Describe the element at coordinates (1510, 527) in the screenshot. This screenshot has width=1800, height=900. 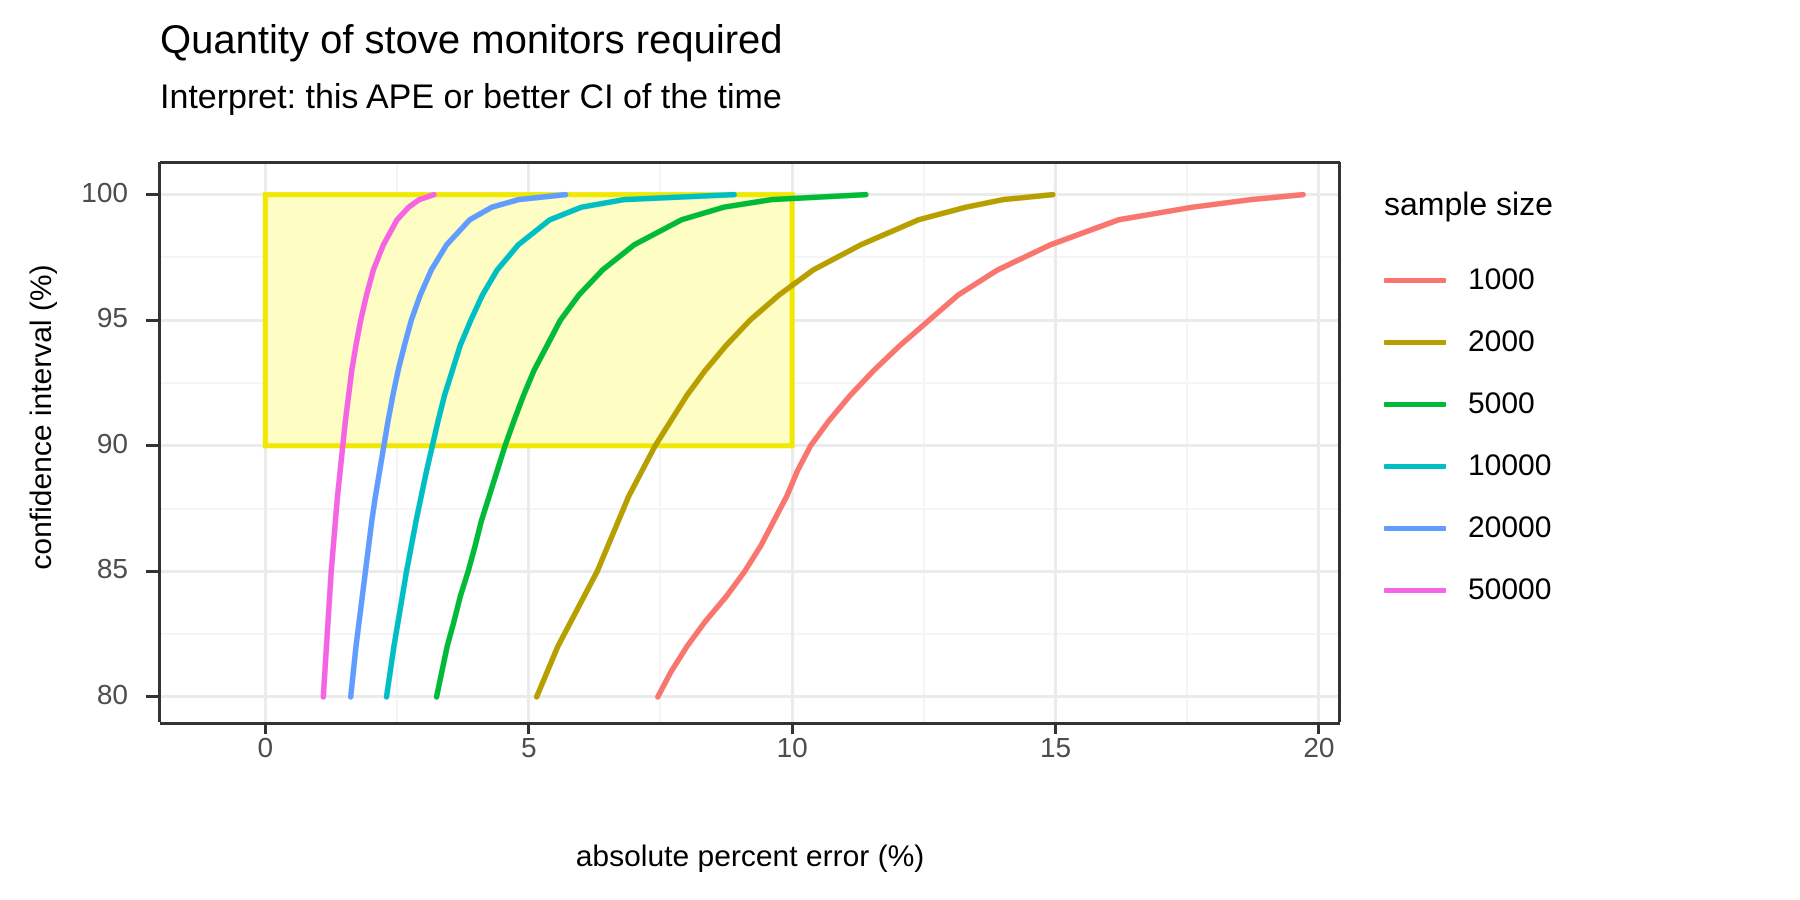
I see `legend-entry-label: 20000` at that location.